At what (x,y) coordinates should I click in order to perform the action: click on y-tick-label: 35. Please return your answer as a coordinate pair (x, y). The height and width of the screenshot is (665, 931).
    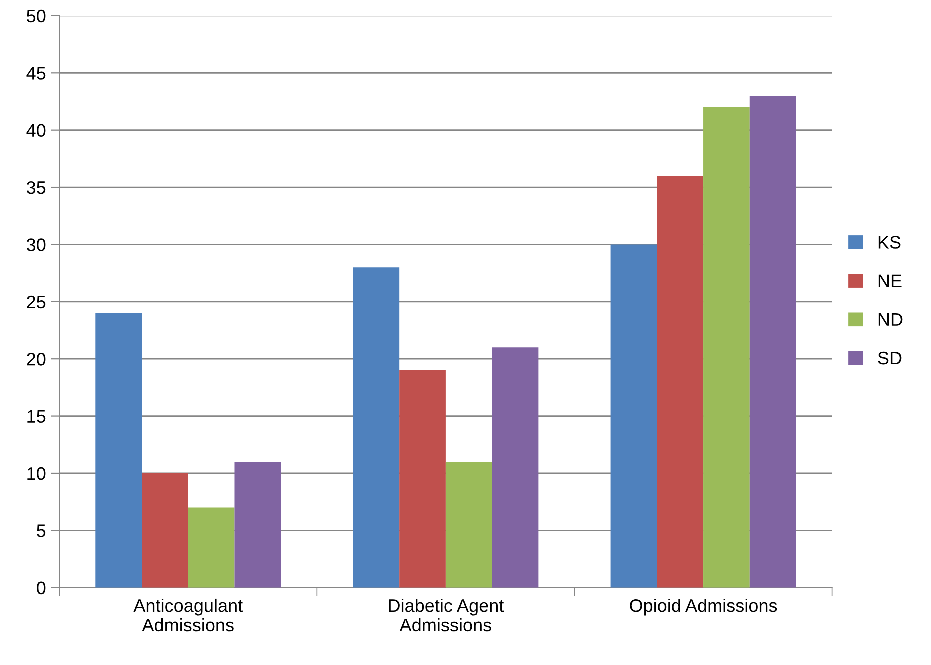
    Looking at the image, I should click on (36, 187).